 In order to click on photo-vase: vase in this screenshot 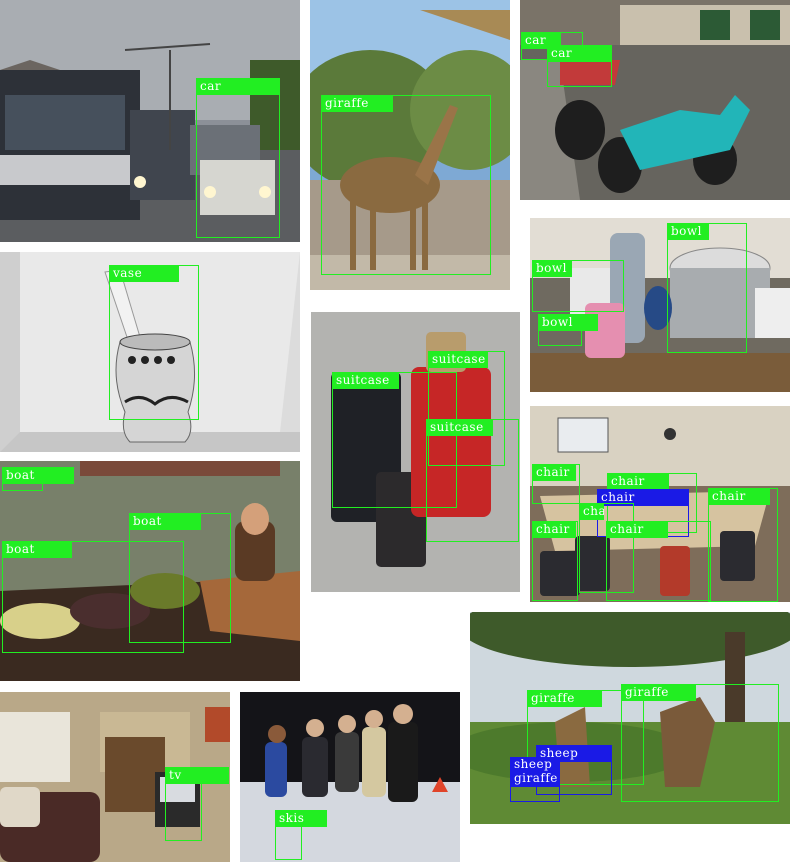, I will do `click(150, 352)`.